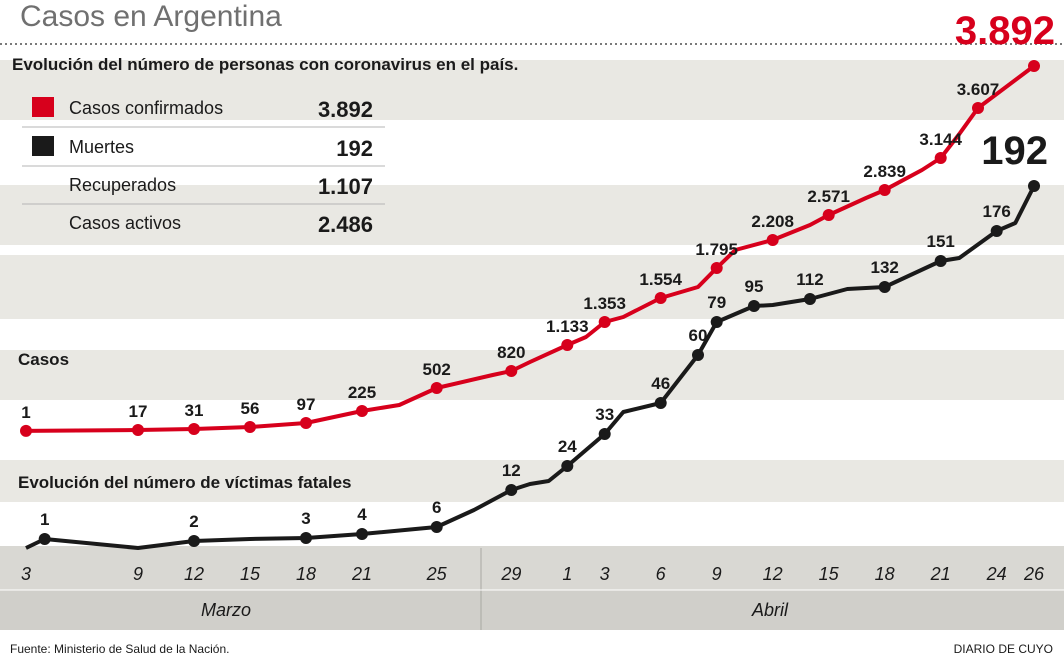  What do you see at coordinates (437, 574) in the screenshot?
I see `x-tick-label: 25` at bounding box center [437, 574].